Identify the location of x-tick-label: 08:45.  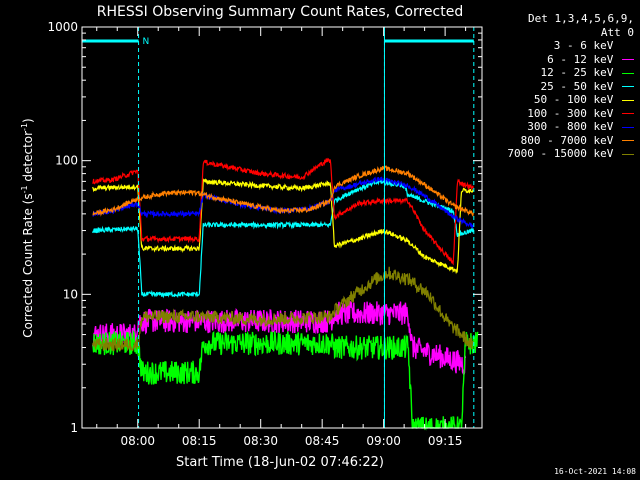
(322, 441).